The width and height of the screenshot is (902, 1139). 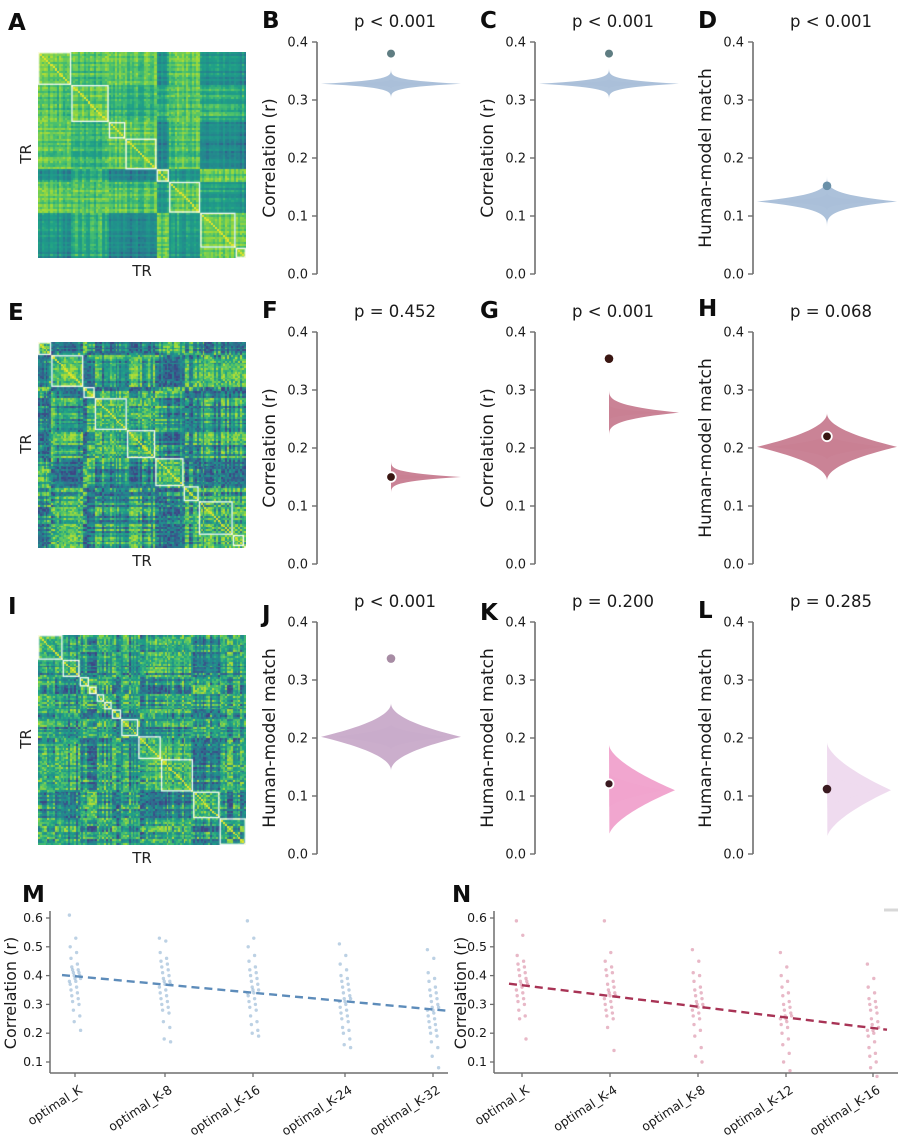 I want to click on violin-chart-C: 0.0 0.1 0.2 0.3 0.4 Correlation (r) p < 0.001, so click(x=578, y=147).